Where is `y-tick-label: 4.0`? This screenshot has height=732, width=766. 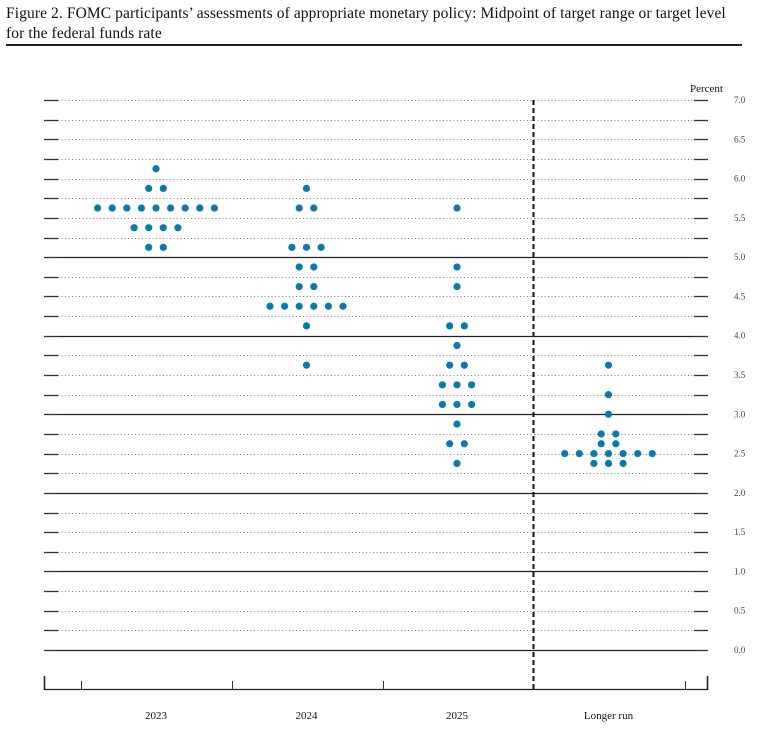 y-tick-label: 4.0 is located at coordinates (740, 336).